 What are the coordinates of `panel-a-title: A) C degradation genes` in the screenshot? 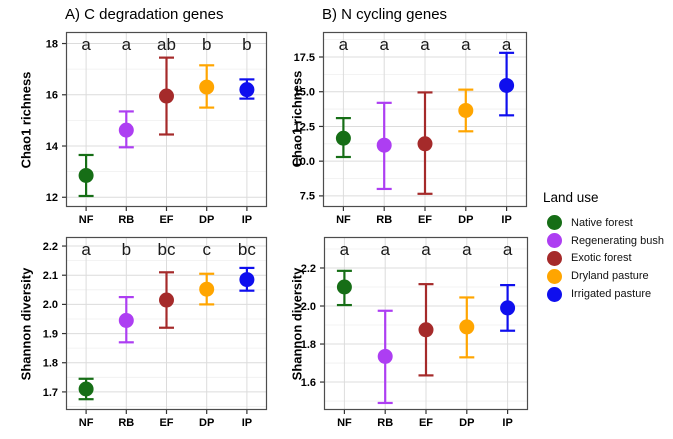 It's located at (144, 14).